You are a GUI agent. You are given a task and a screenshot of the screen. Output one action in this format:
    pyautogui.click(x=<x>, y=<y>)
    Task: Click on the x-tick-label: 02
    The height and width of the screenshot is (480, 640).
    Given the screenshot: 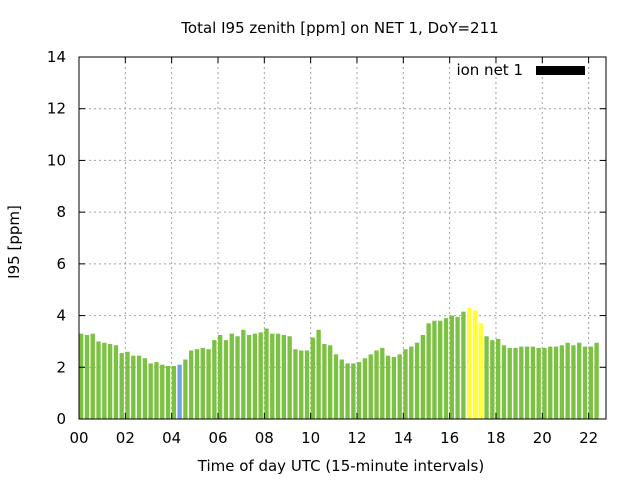 What is the action you would take?
    pyautogui.click(x=125, y=438)
    